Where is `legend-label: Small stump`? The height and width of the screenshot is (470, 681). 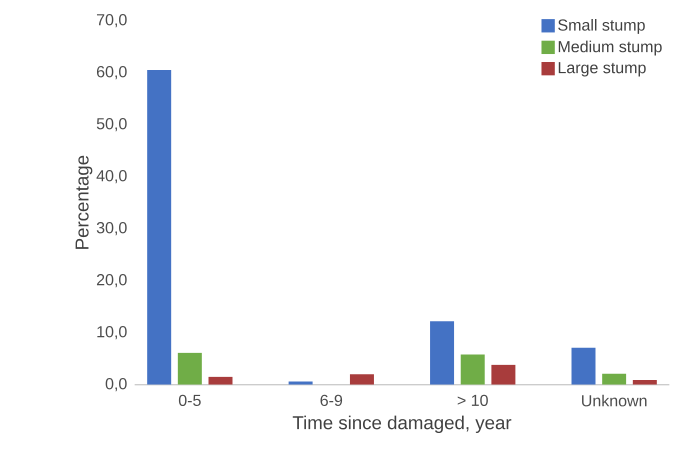
legend-label: Small stump is located at coordinates (601, 26).